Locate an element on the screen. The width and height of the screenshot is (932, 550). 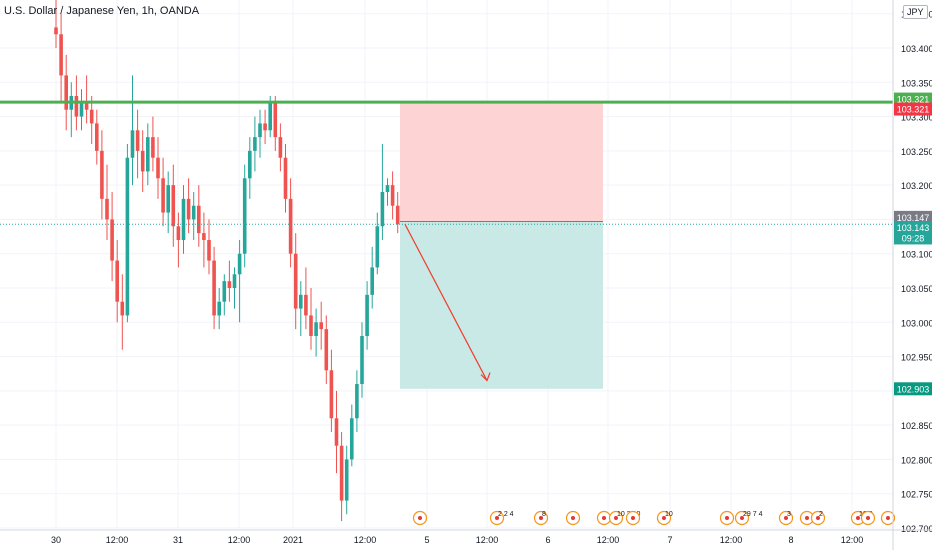
last-price-label-bg is located at coordinates (913, 228).